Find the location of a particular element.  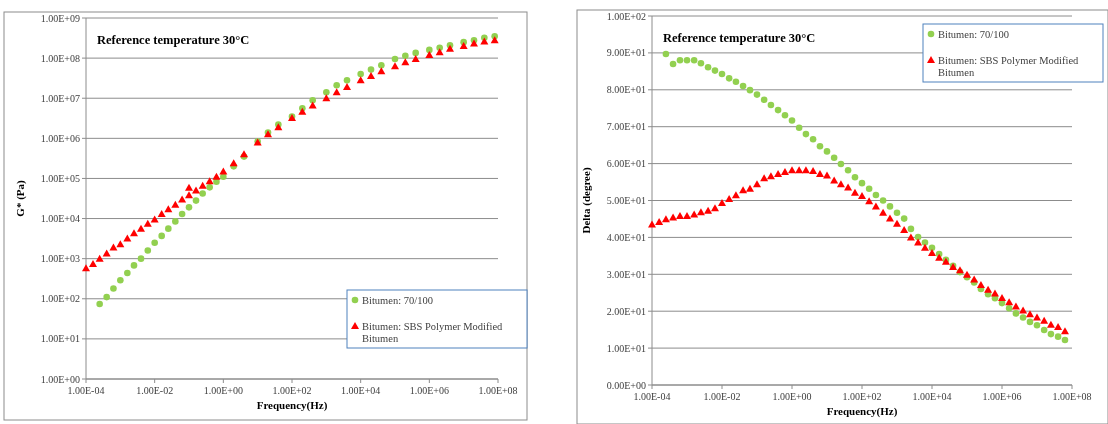

y-tick-label: 1.00E+08 is located at coordinates (60, 58).